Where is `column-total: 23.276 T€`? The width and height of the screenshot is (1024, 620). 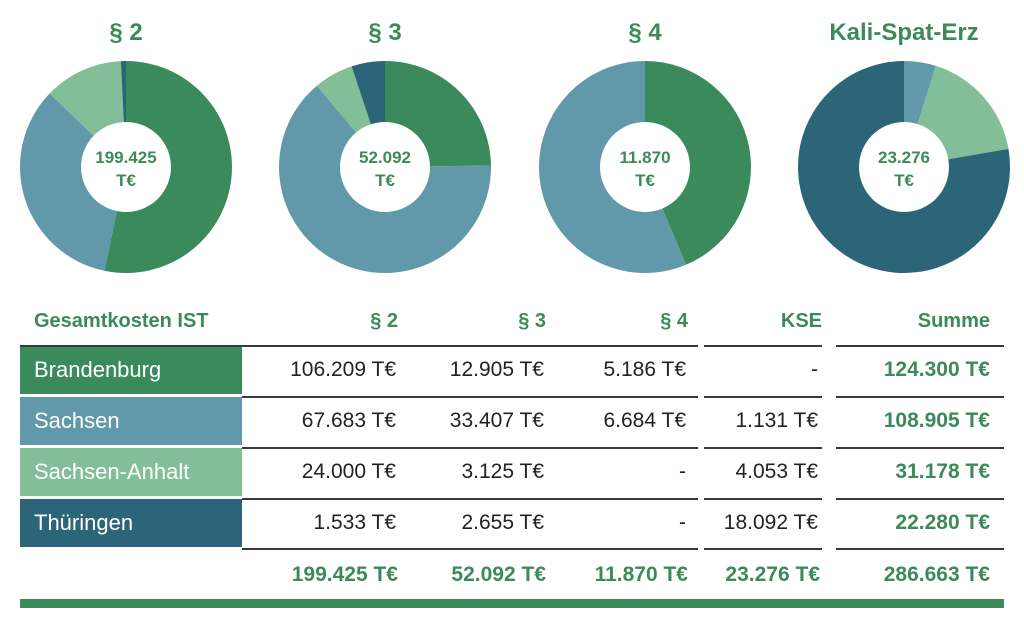
column-total: 23.276 T€ is located at coordinates (772, 574).